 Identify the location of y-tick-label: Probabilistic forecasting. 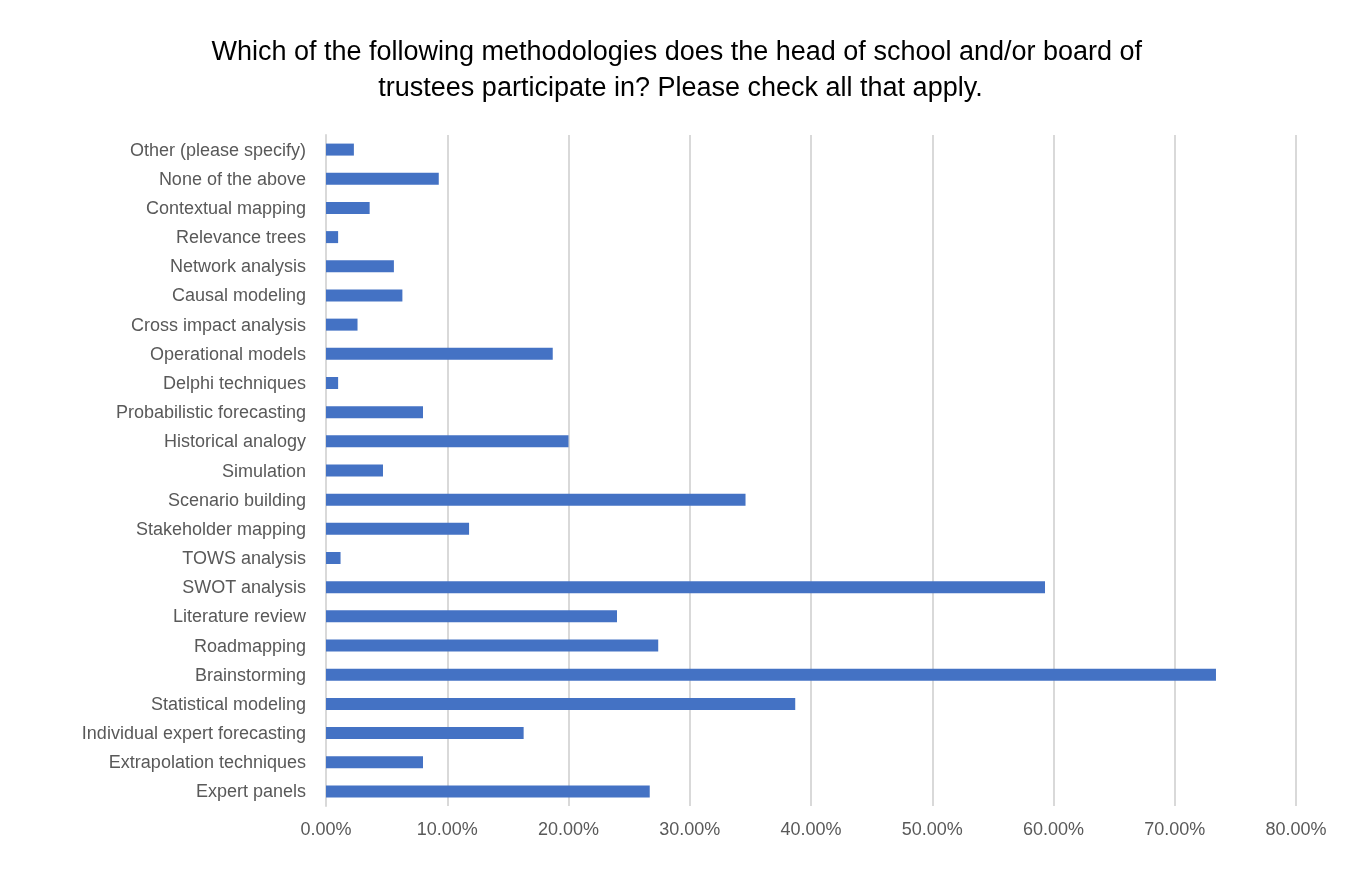
(210, 412).